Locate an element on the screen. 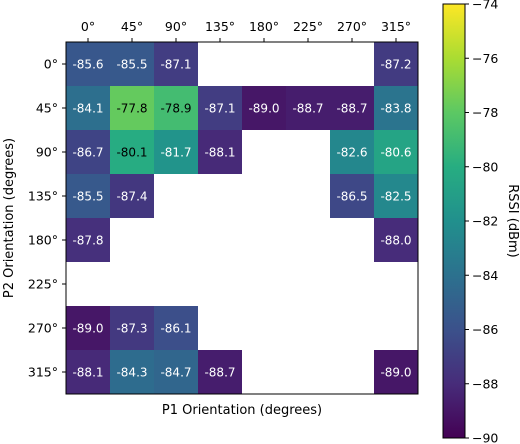  cell-value-label: -87.3 is located at coordinates (131, 329).